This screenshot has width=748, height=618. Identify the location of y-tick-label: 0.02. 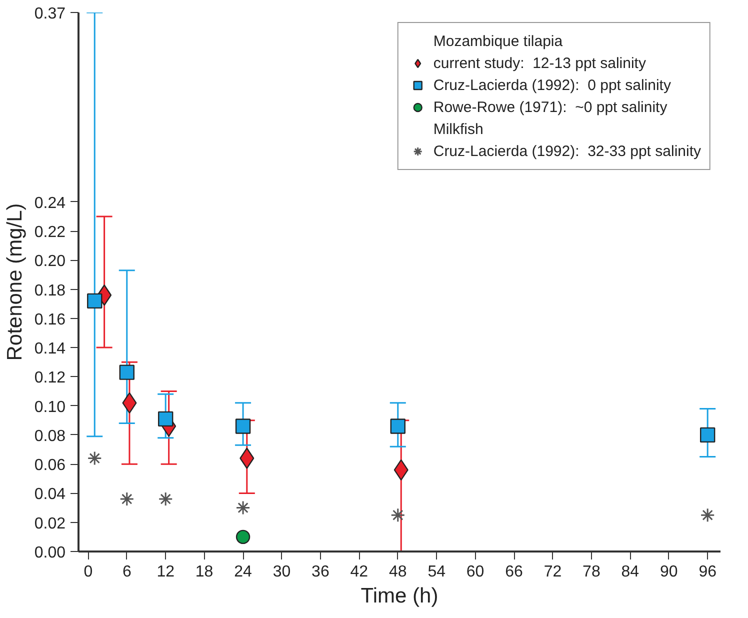
(50, 523).